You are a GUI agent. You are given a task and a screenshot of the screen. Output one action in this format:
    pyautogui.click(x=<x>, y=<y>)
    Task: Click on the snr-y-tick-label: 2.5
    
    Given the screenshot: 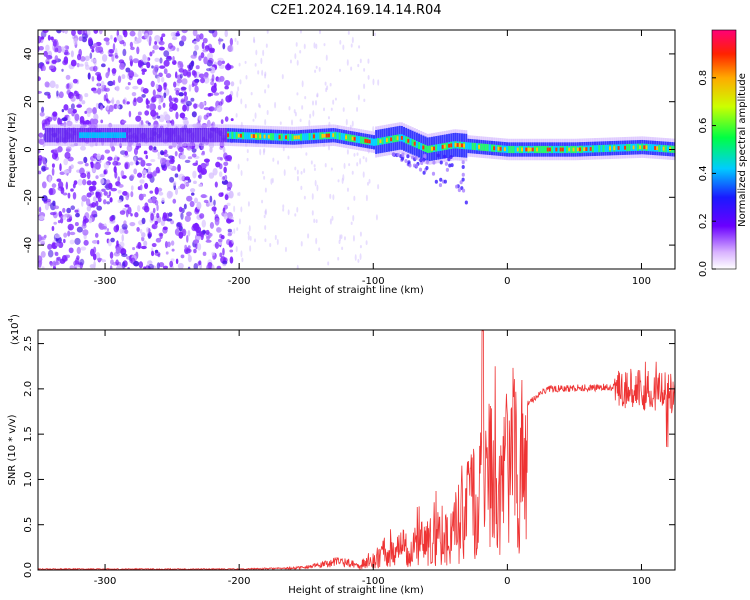 What is the action you would take?
    pyautogui.click(x=28, y=344)
    